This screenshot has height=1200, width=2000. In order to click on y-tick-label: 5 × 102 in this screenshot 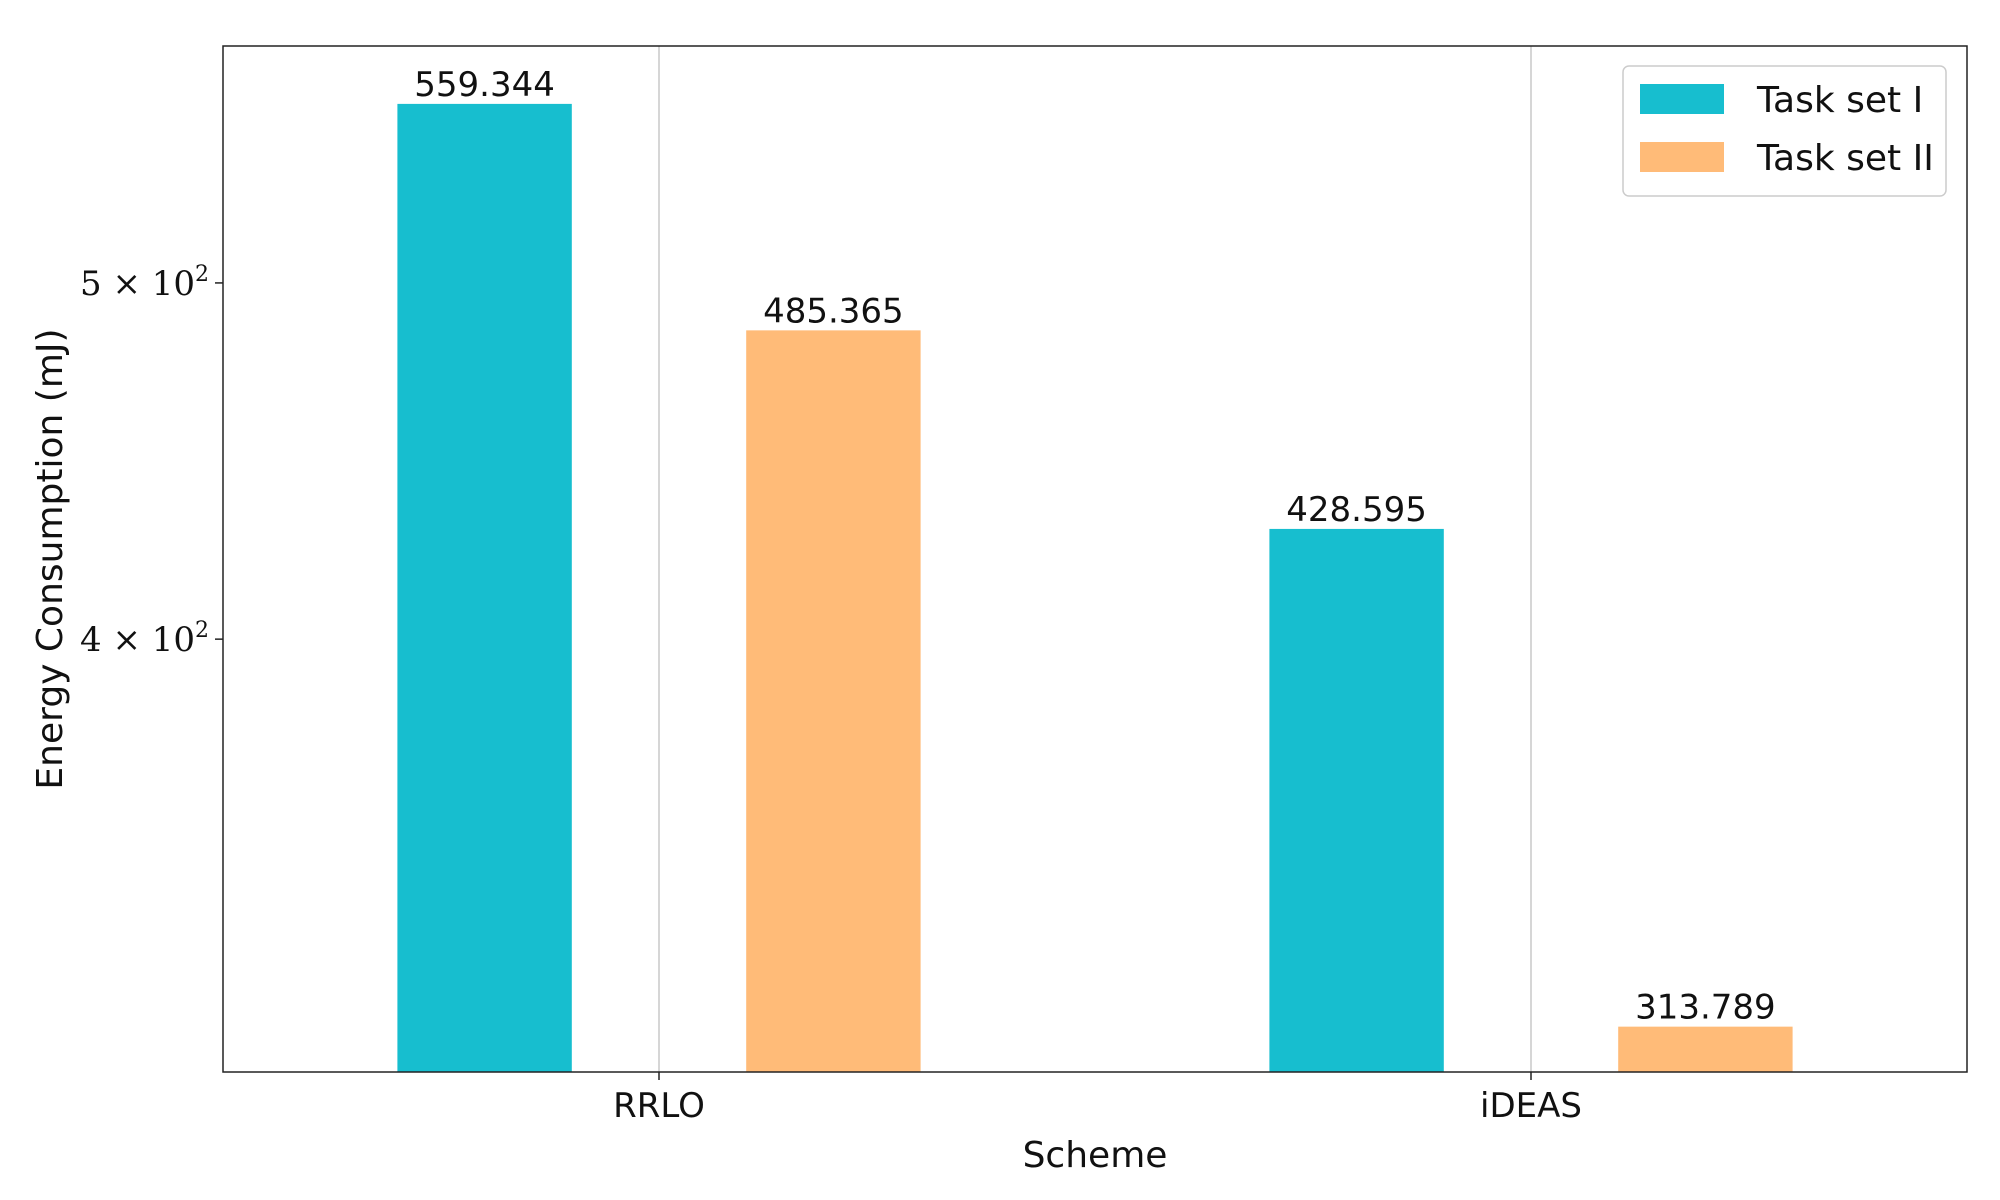, I will do `click(144, 283)`.